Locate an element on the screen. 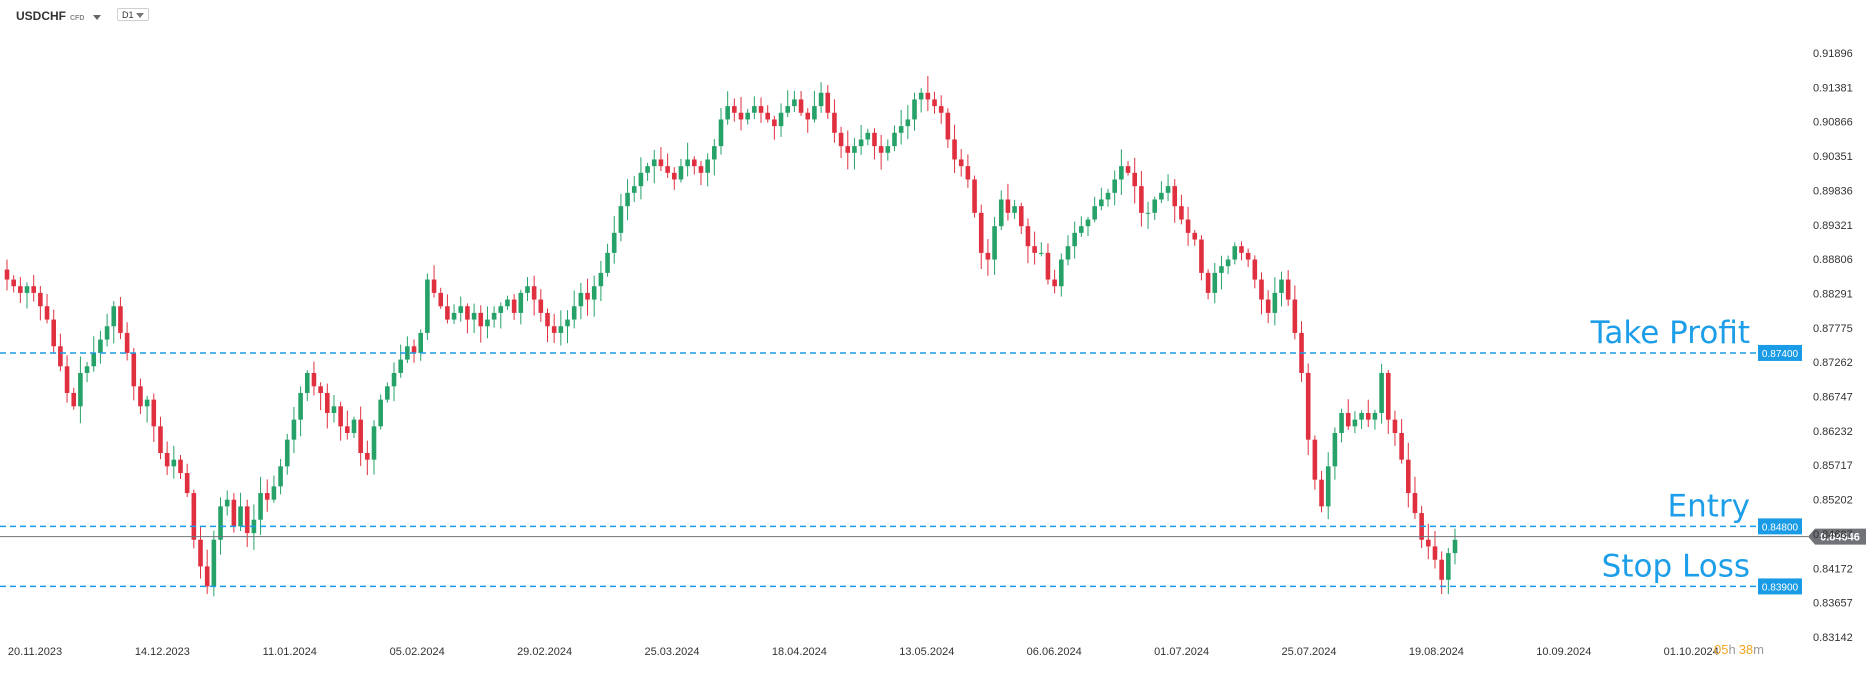 The width and height of the screenshot is (1866, 695). x-tick-label: 05.02.2024 is located at coordinates (417, 652).